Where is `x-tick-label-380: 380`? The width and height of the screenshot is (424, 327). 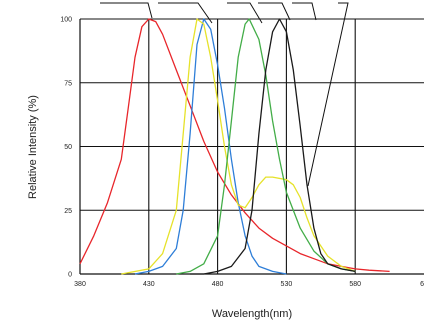 x-tick-label-380: 380 is located at coordinates (80, 284).